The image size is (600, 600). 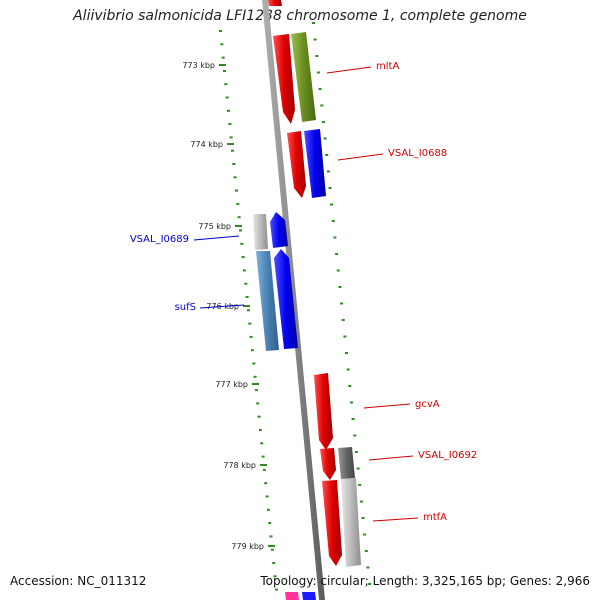 What do you see at coordinates (332, 523) in the screenshot?
I see `gene-mtfA-red` at bounding box center [332, 523].